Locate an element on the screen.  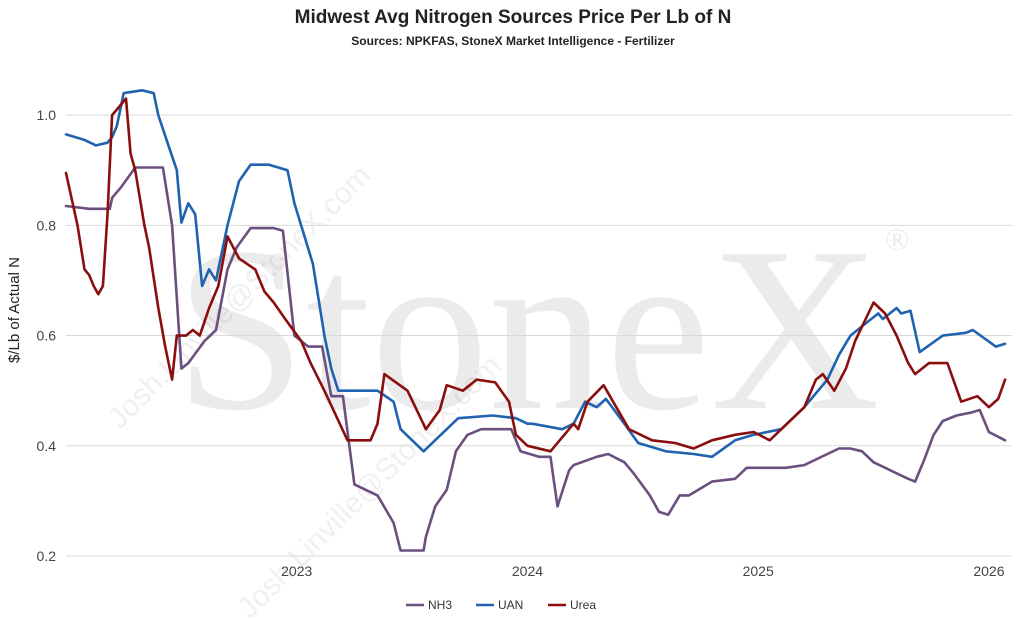
legend: NH3 UAN Urea is located at coordinates (501, 605).